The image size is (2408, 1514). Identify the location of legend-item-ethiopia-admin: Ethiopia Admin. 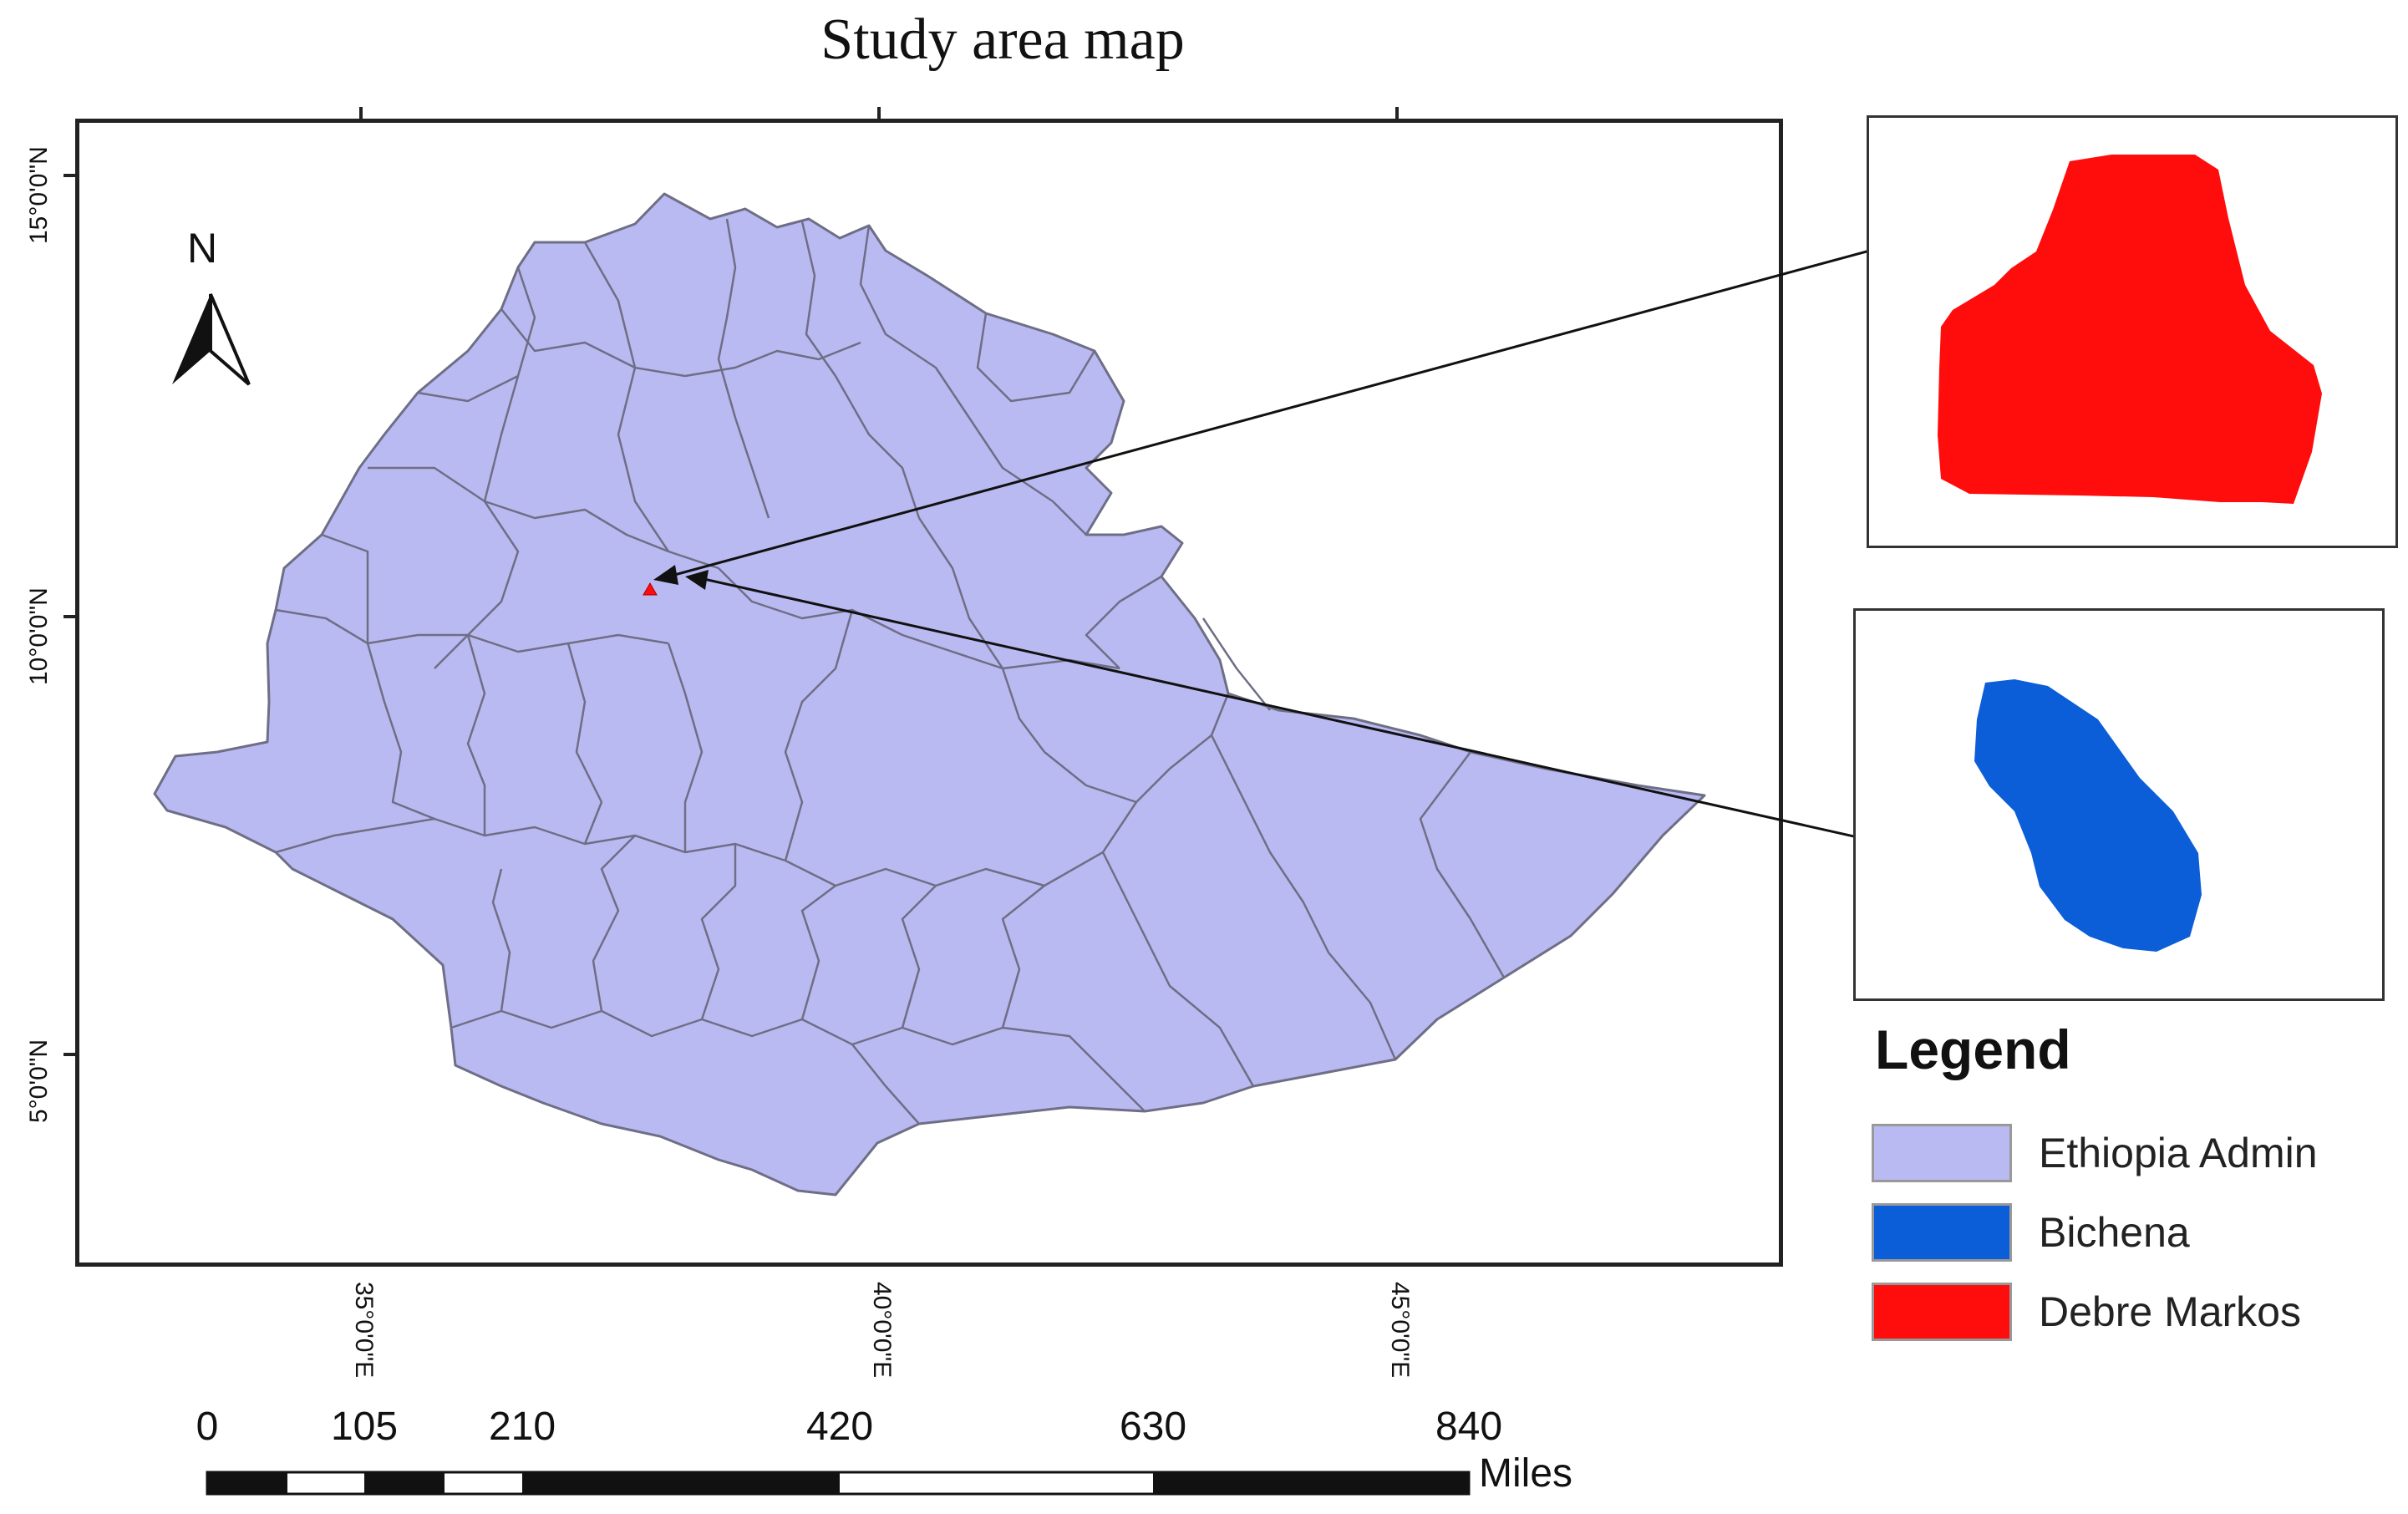
(2095, 1153).